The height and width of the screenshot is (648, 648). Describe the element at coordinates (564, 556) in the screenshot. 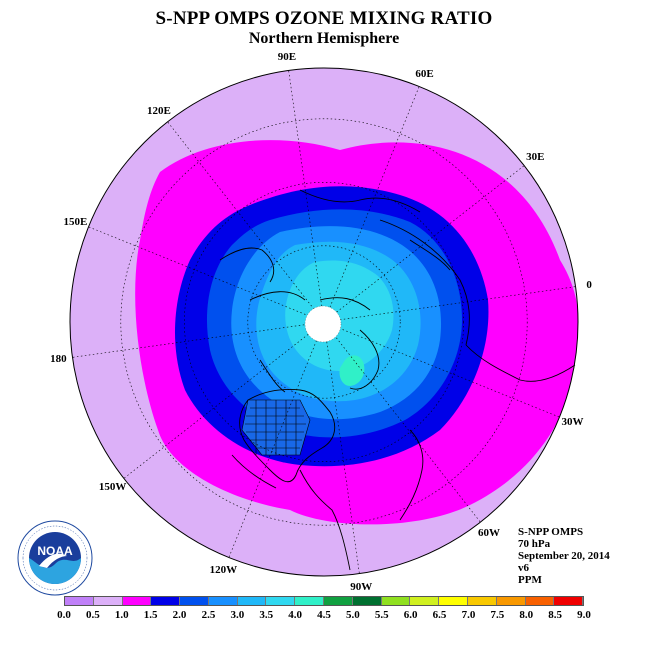

I see `info-date: September 20, 2014` at that location.